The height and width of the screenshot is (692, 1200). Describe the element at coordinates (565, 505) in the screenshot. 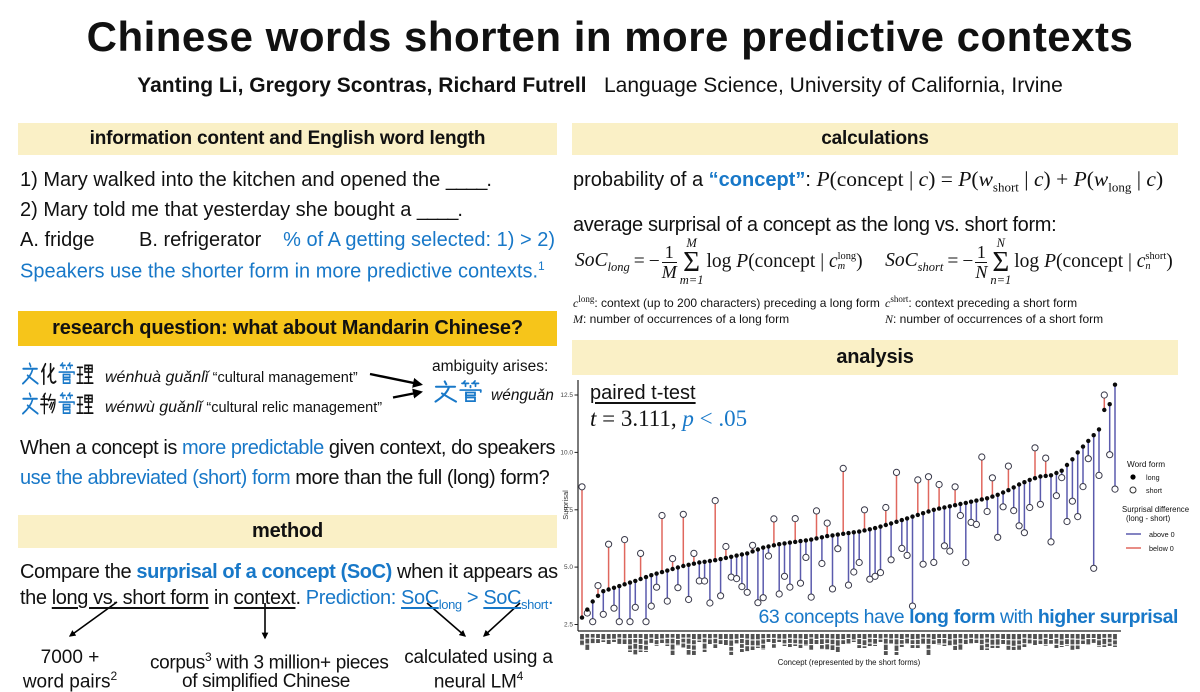

I see `svg-text: Surprisal` at that location.